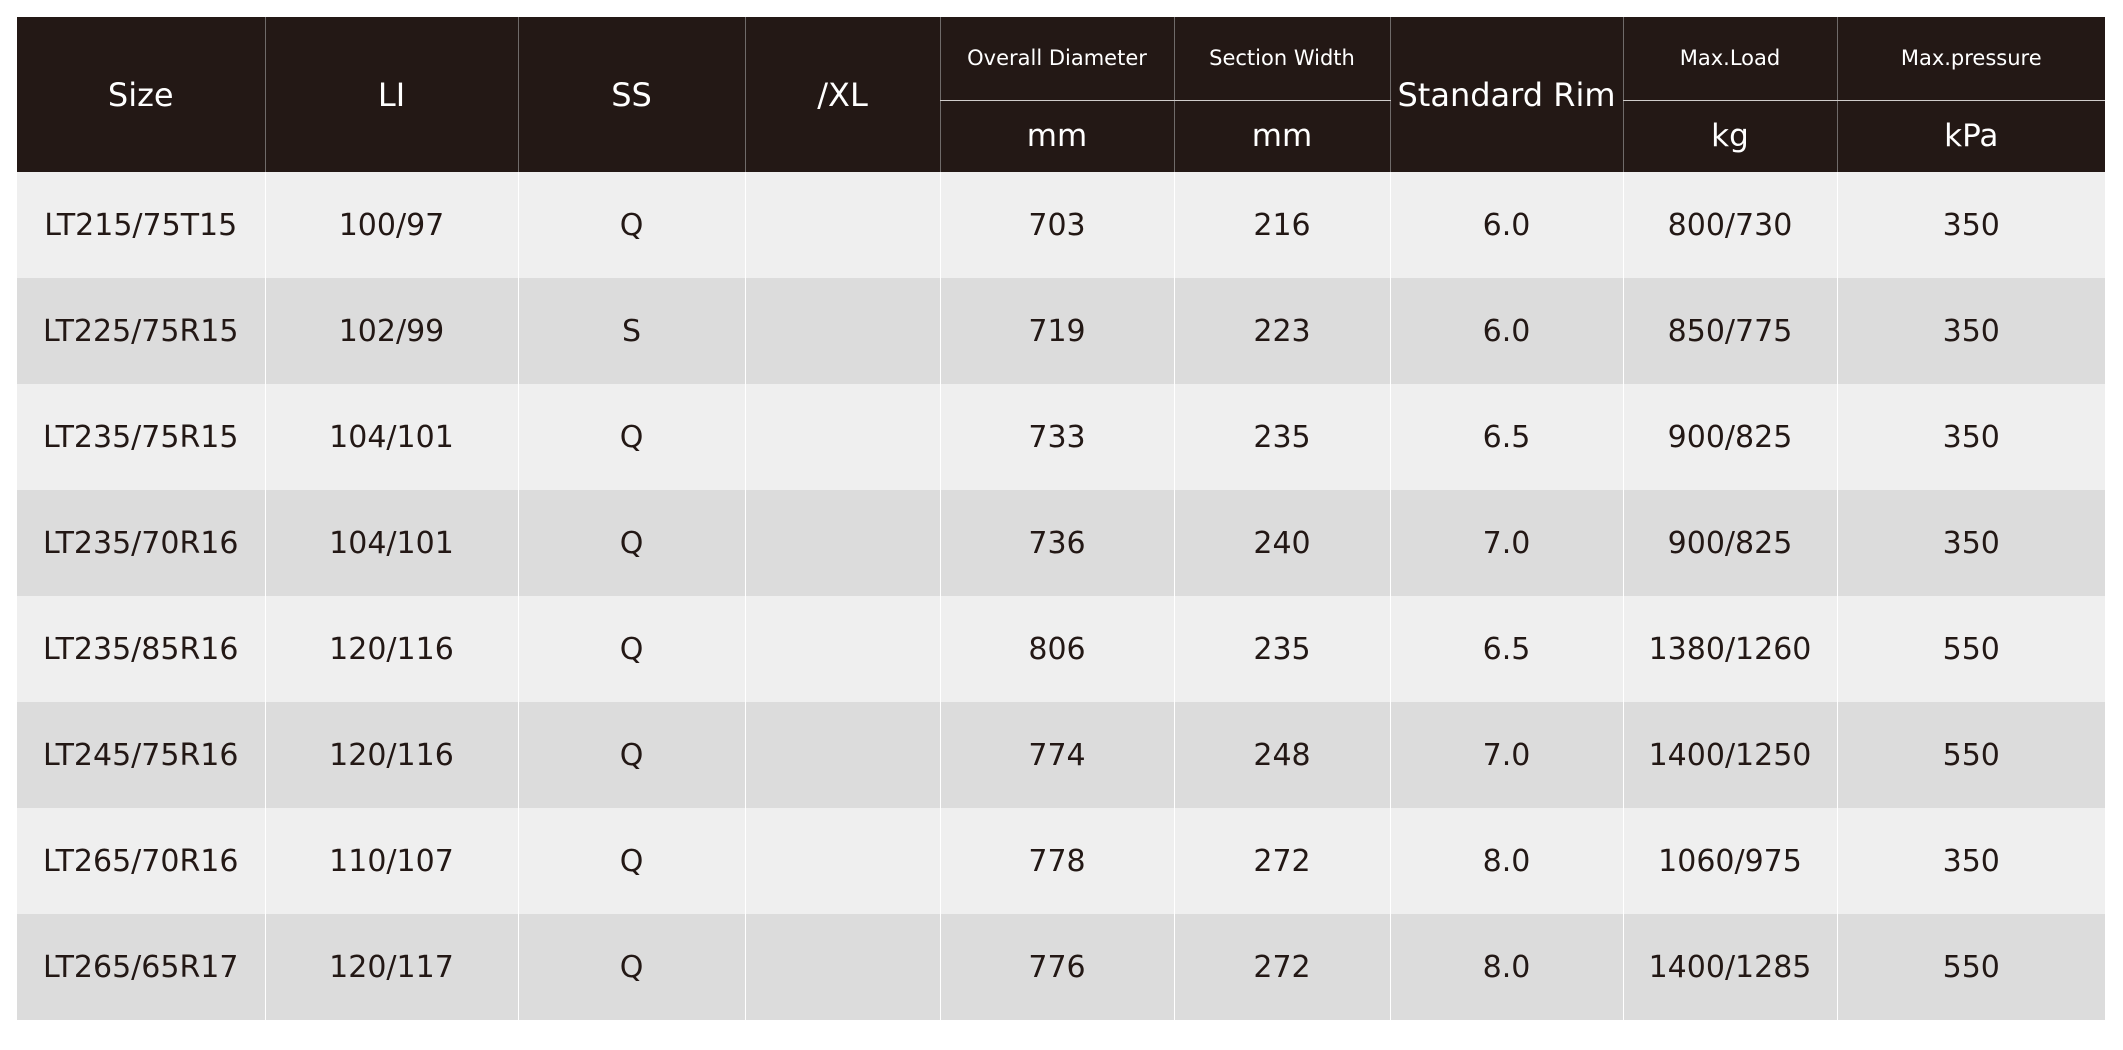 The image size is (2123, 1050). What do you see at coordinates (1056, 135) in the screenshot?
I see `header-overall-diameter-unit: mm` at bounding box center [1056, 135].